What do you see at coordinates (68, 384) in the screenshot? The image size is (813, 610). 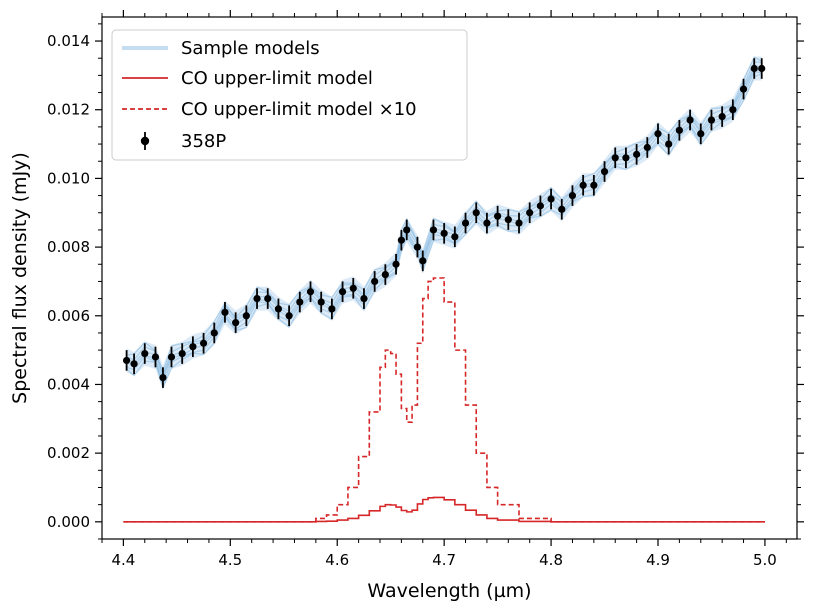 I see `y-tick-label: 0.004` at bounding box center [68, 384].